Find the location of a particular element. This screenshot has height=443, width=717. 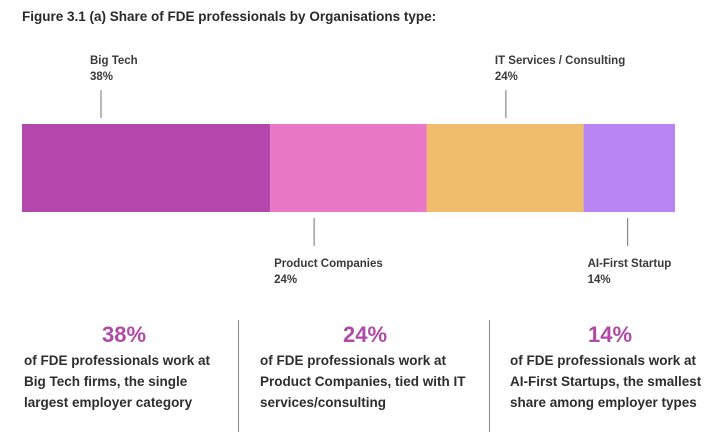

bar-segment-product-companies is located at coordinates (348, 168).